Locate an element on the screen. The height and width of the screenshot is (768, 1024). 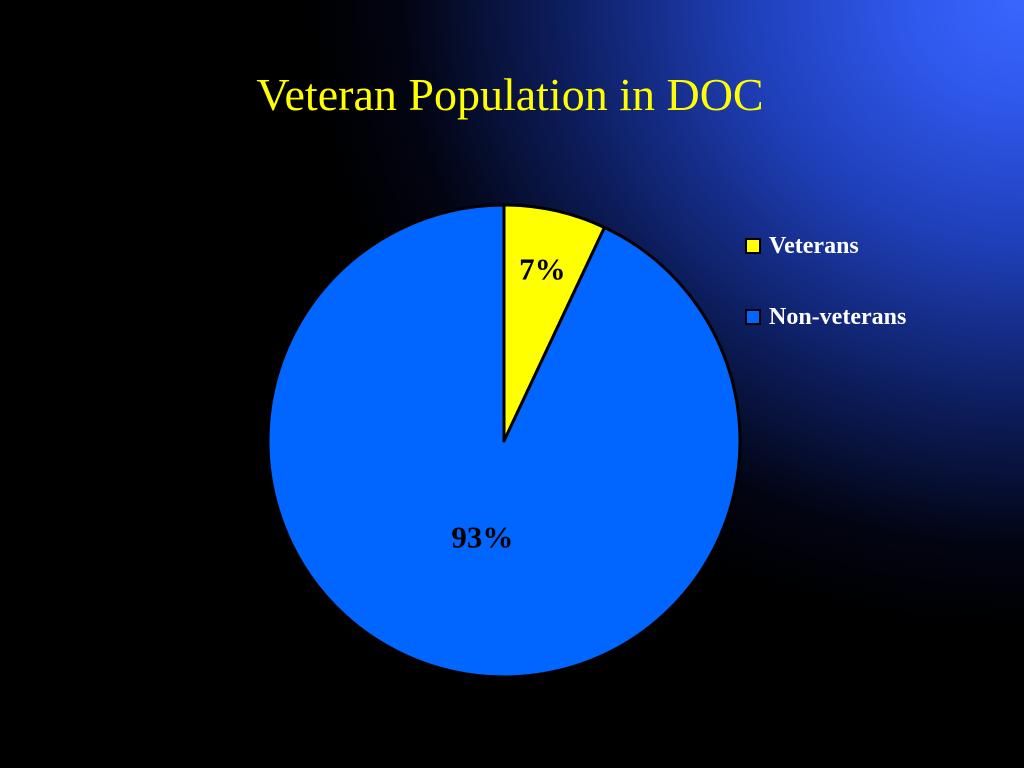
legend-swatch-non-veterans is located at coordinates (753, 317).